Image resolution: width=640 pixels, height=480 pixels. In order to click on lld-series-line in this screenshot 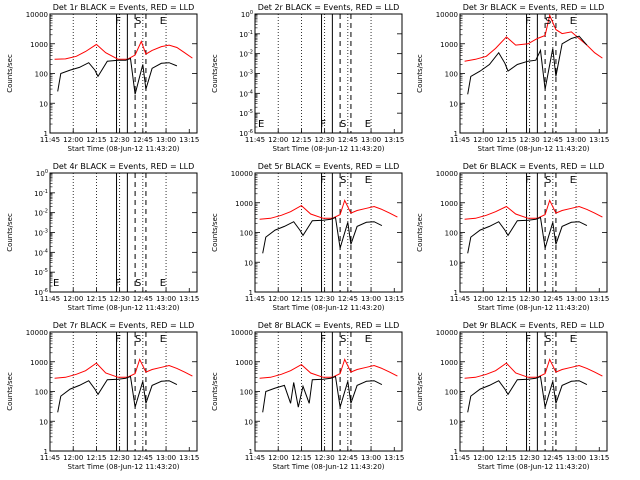, I will do `click(328, 368)`.